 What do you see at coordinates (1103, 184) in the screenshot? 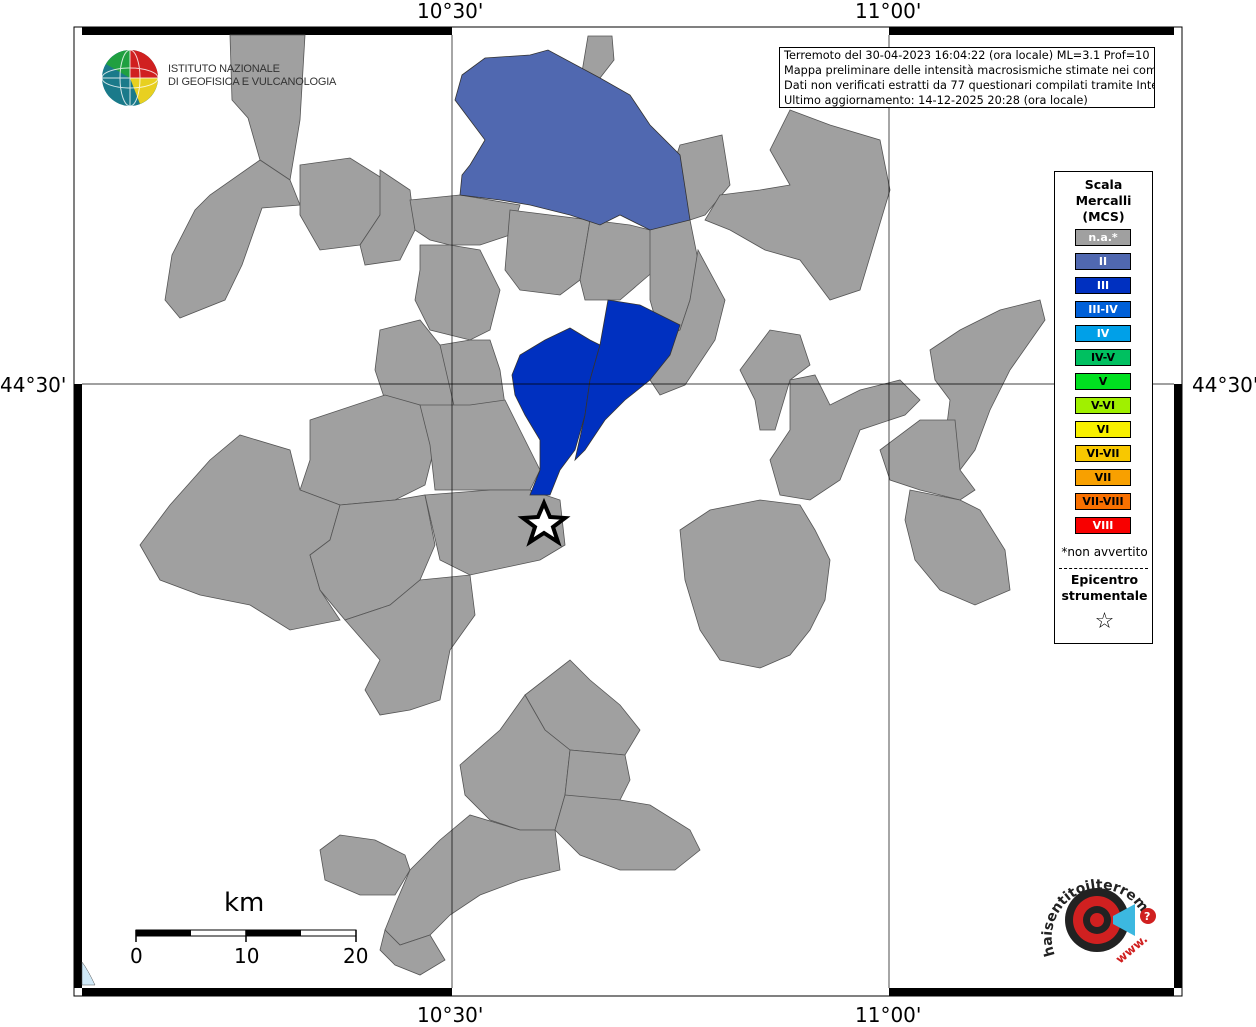
I see `legend-title-line-1: Scala` at bounding box center [1103, 184].